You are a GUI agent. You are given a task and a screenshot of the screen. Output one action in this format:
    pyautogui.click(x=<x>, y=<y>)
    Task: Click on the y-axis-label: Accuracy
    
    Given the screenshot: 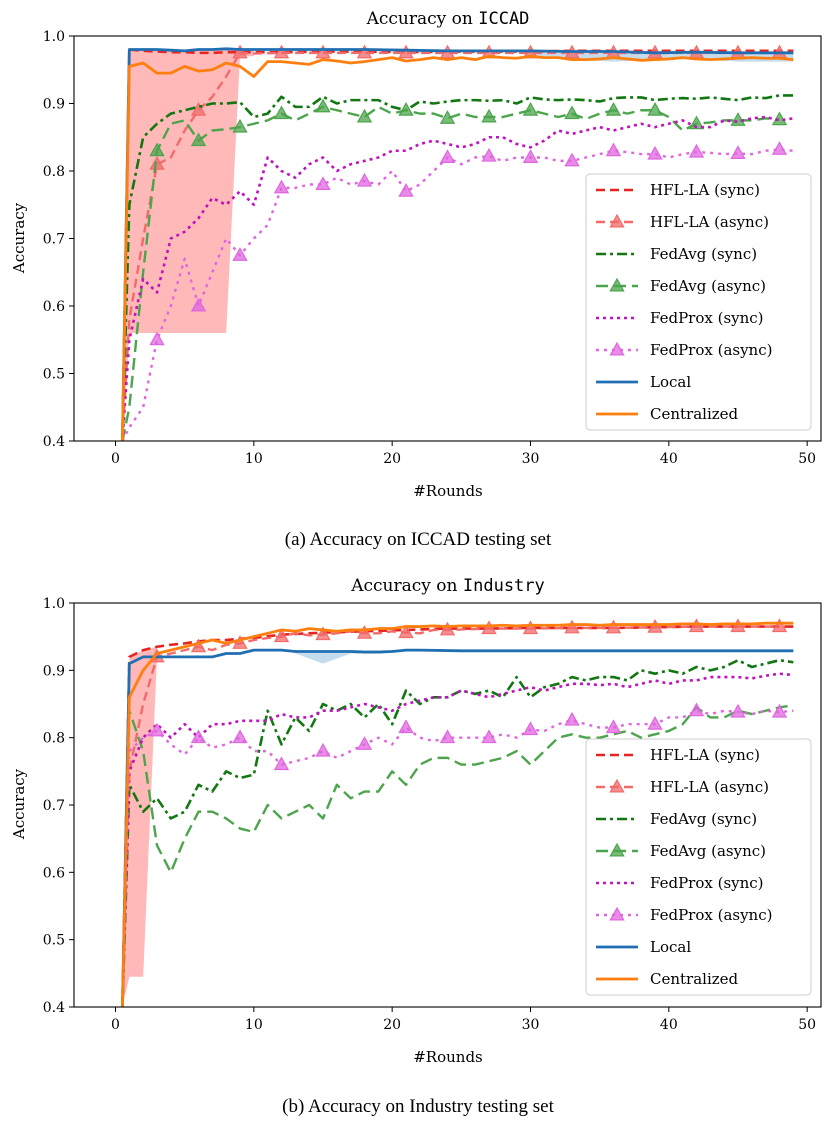 What is the action you would take?
    pyautogui.click(x=19, y=238)
    